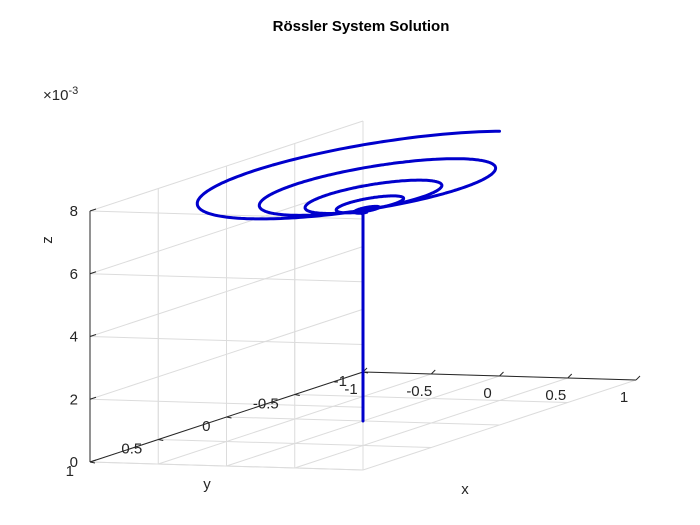 This screenshot has width=700, height=525. I want to click on z-exponent-power: -3, so click(73, 91).